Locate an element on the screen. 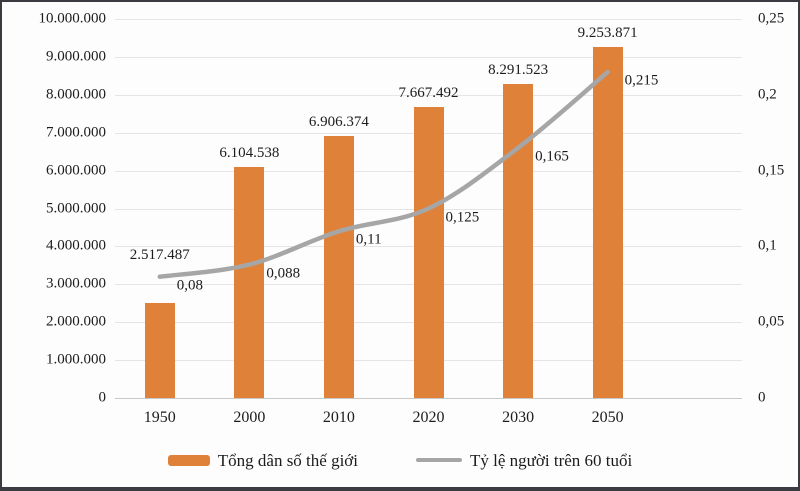  x-axis-label-2050: 2050 is located at coordinates (607, 417).